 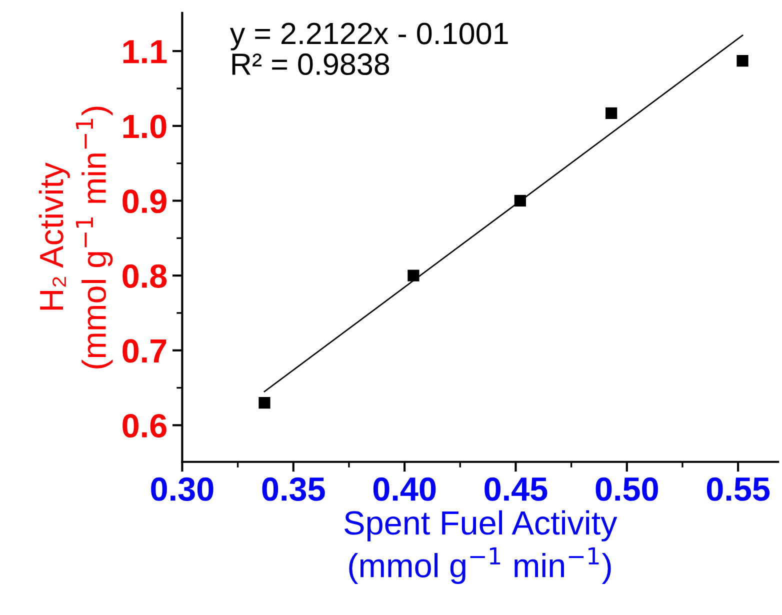 What do you see at coordinates (481, 547) in the screenshot?
I see `x-axis-title: Spent Fuel Activity (mmol g$^{−1}$ min$^{−1}$)` at bounding box center [481, 547].